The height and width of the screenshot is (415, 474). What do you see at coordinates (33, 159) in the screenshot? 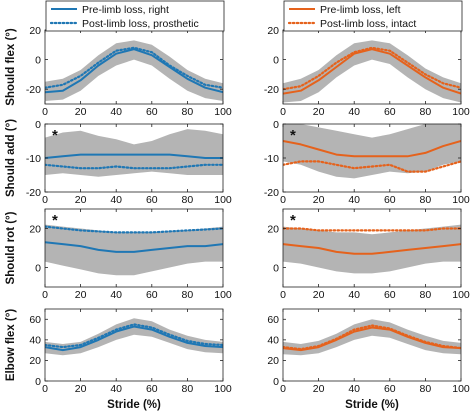
I see `y-tick-label: -10` at bounding box center [33, 159].